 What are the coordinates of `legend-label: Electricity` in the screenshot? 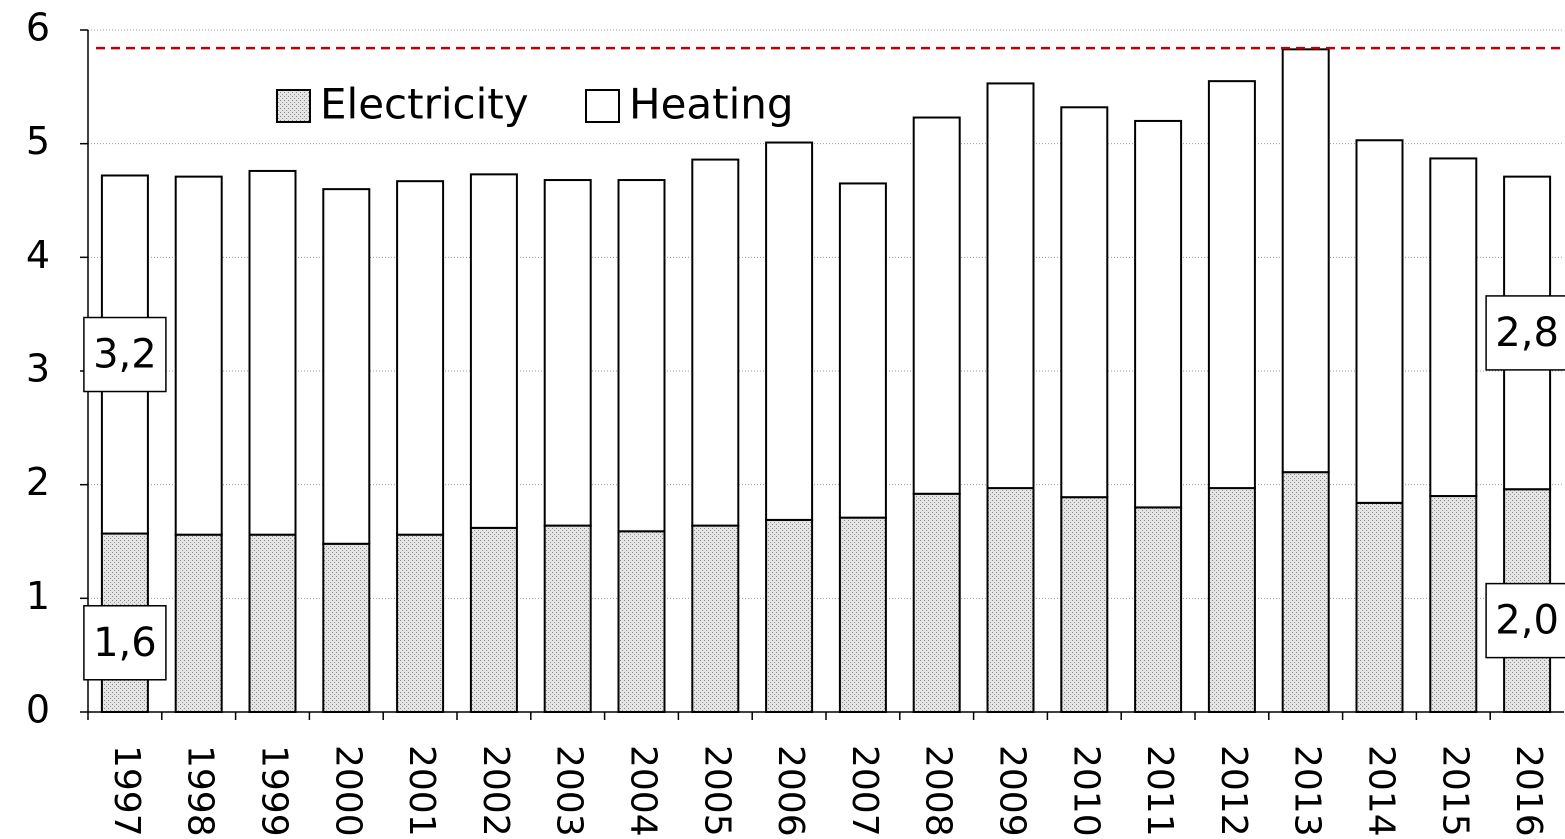 It's located at (424, 104).